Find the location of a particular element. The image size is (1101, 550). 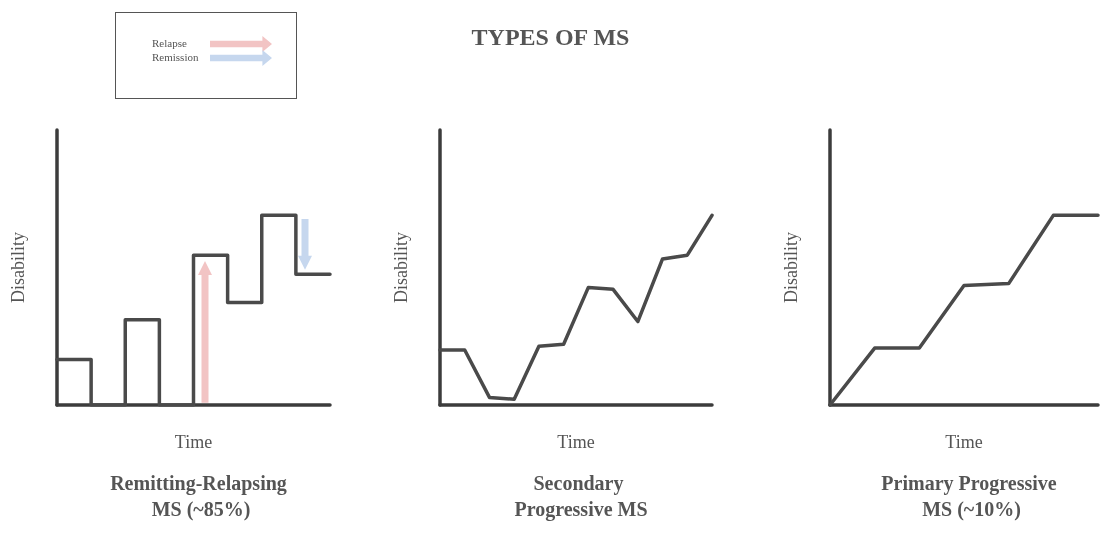

text: Remission is located at coordinates (175, 57).